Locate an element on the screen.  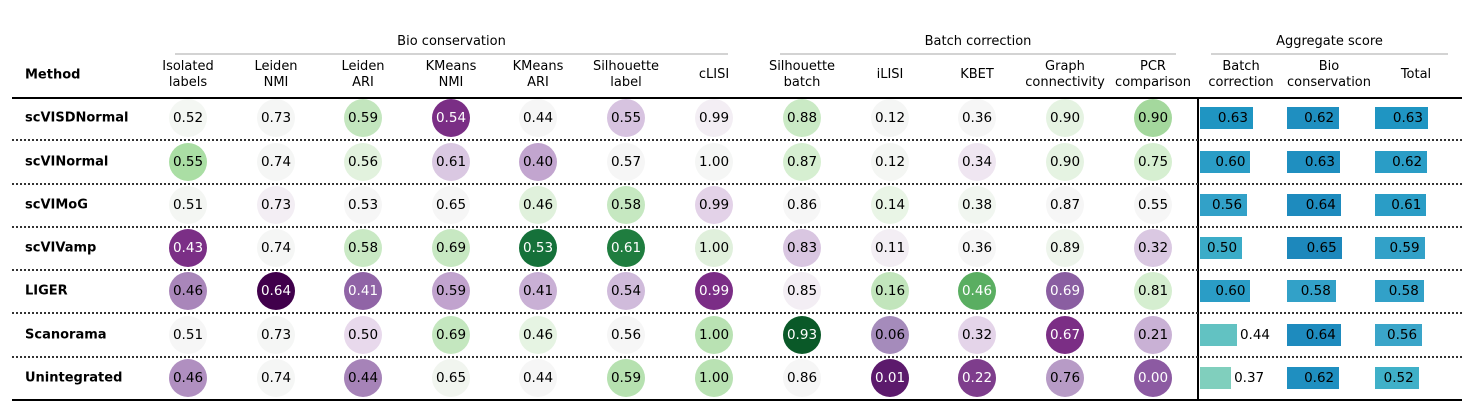
score-circle: 0.86 is located at coordinates (802, 378).